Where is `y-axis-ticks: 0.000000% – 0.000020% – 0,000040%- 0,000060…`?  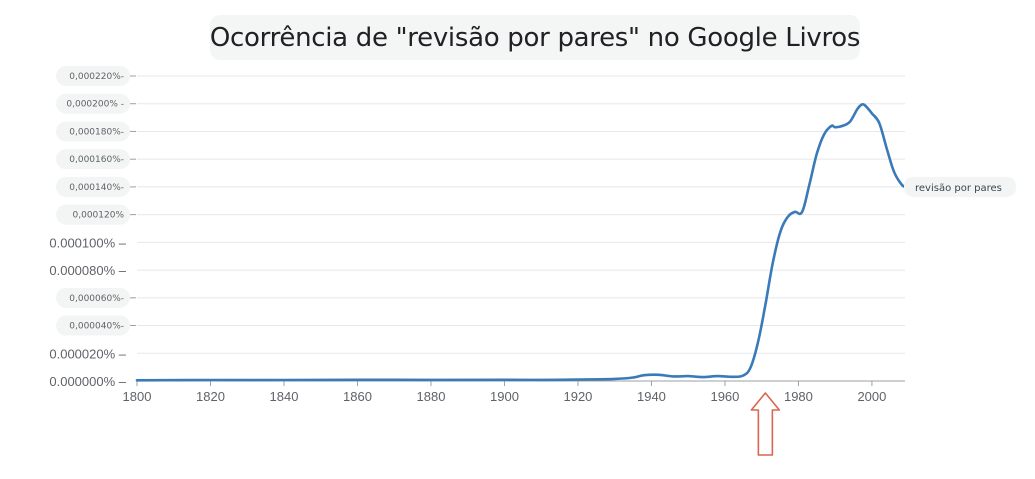 y-axis-ticks: 0.000000% – 0.000020% – 0,000040%- 0,000060… is located at coordinates (92, 227).